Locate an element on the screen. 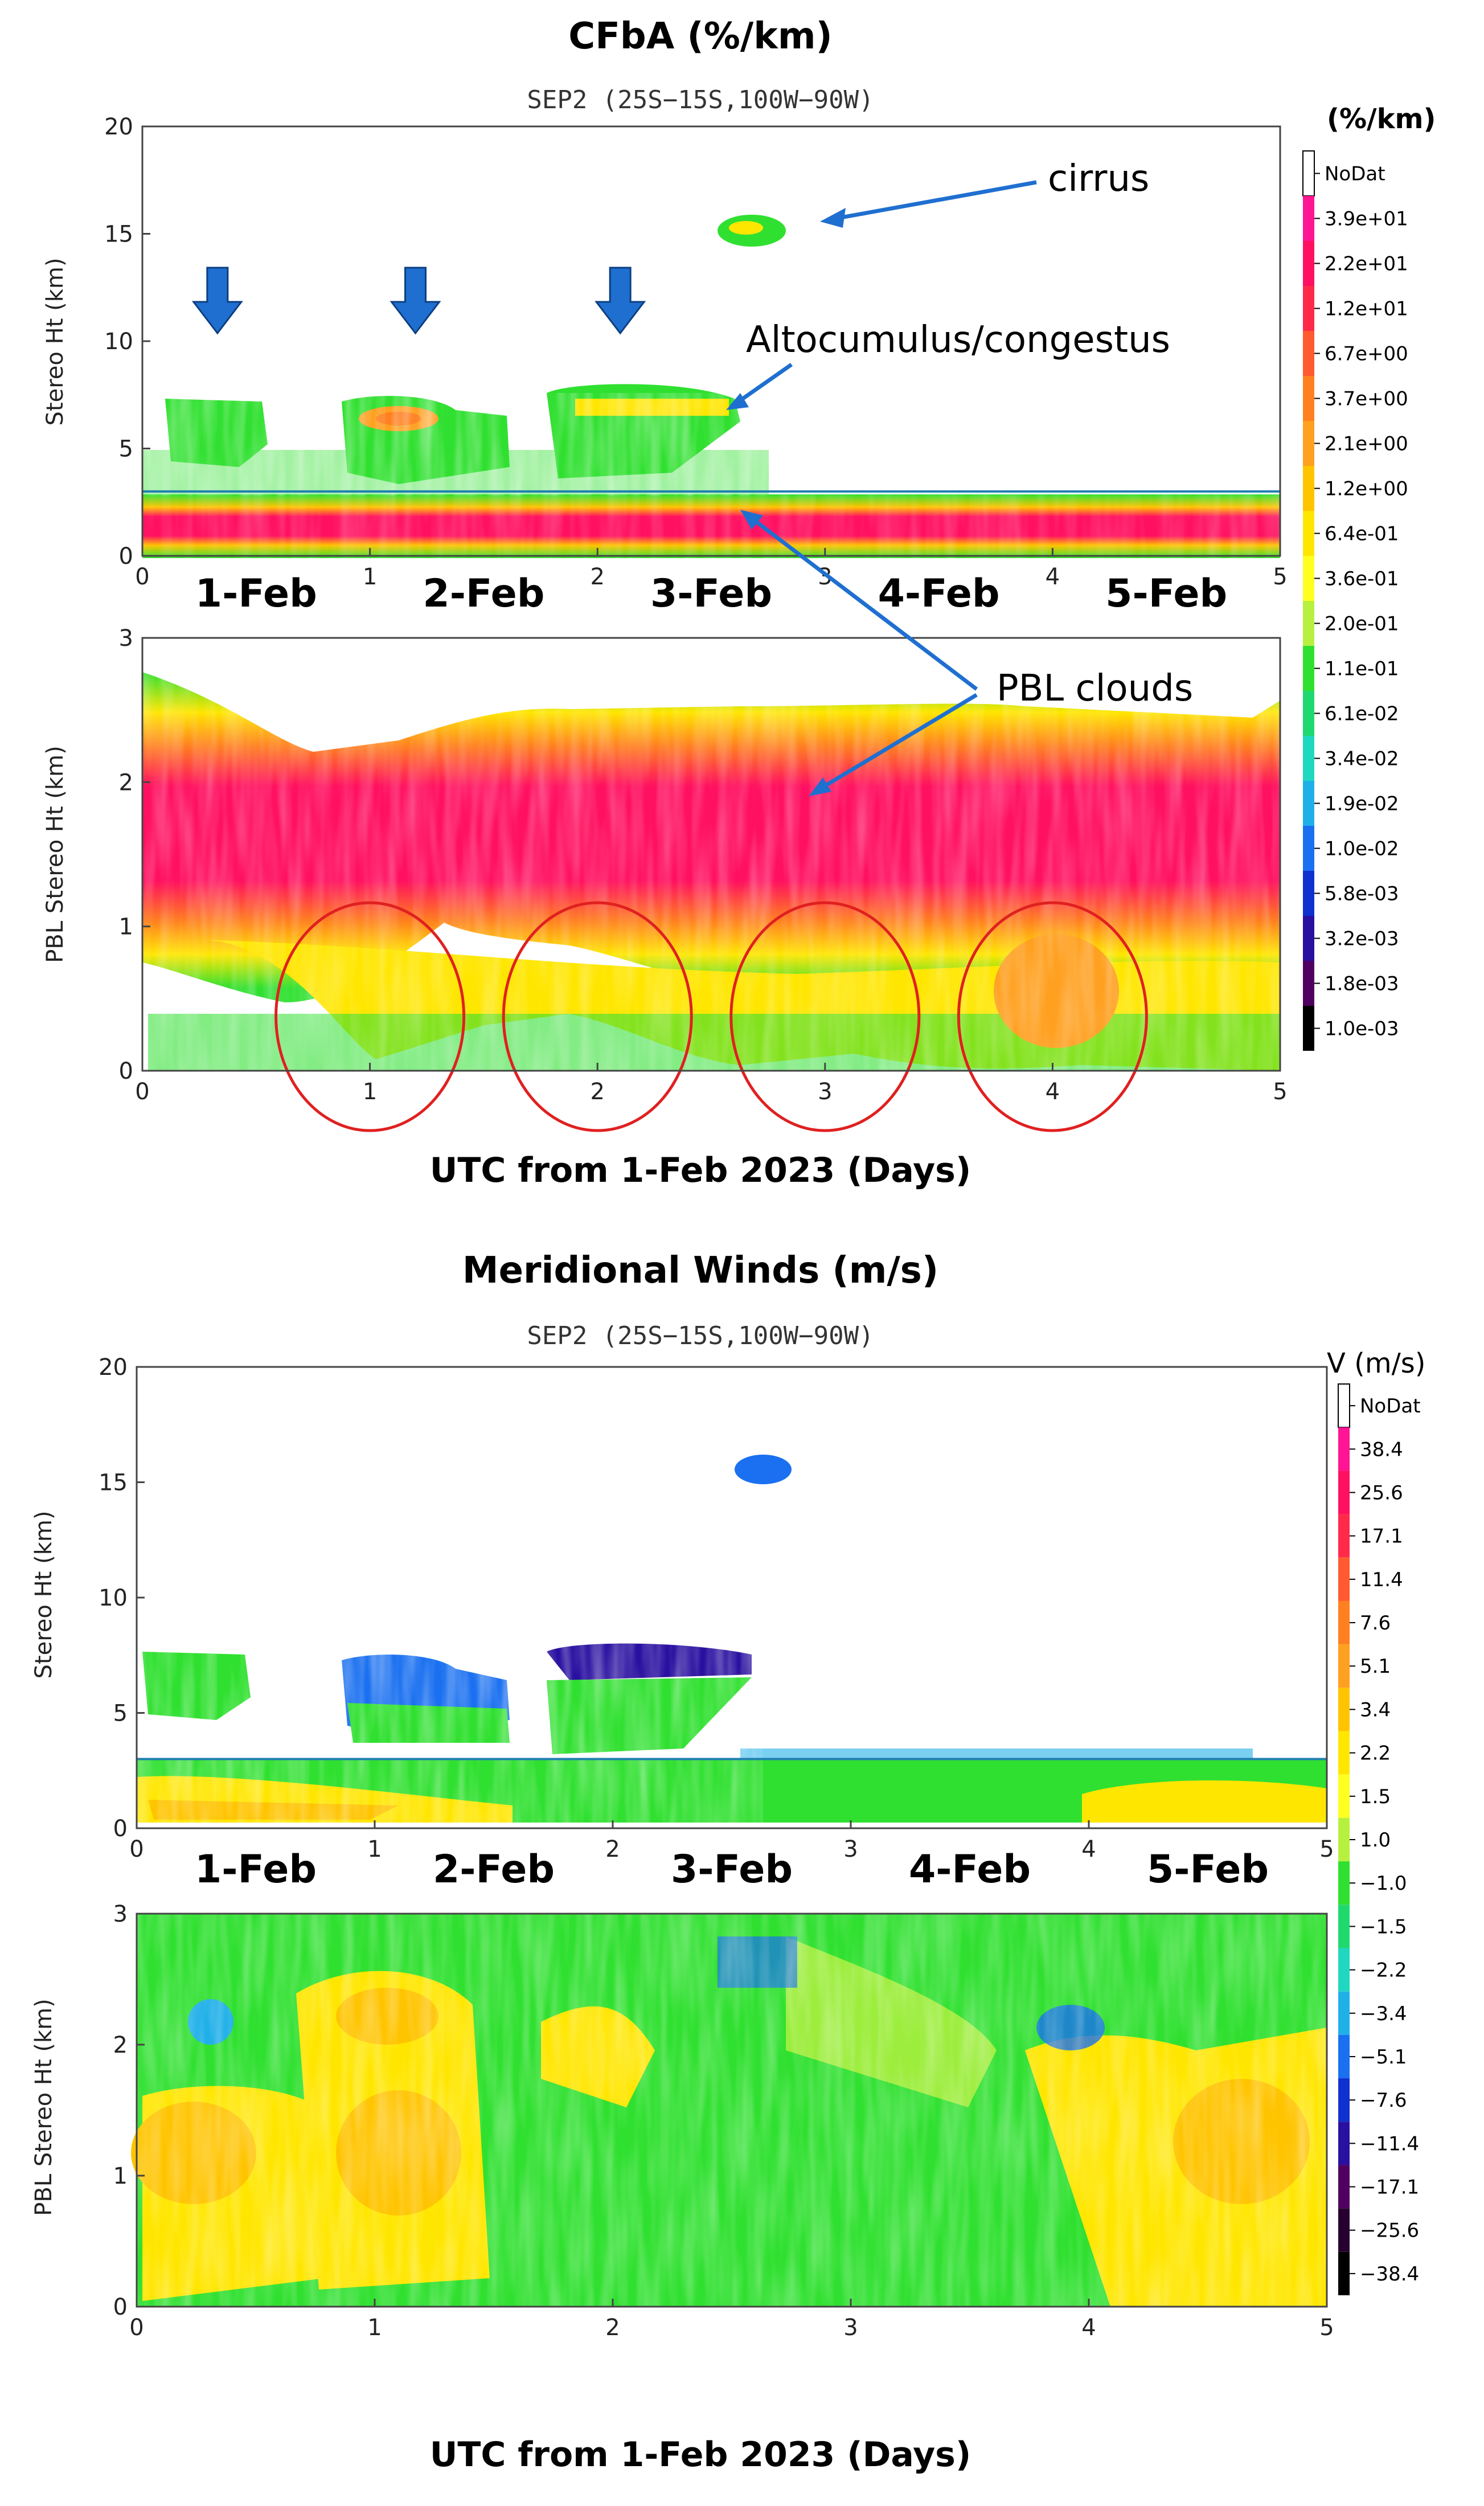  cfba-upper-ytick-label-0: 0 is located at coordinates (126, 557).